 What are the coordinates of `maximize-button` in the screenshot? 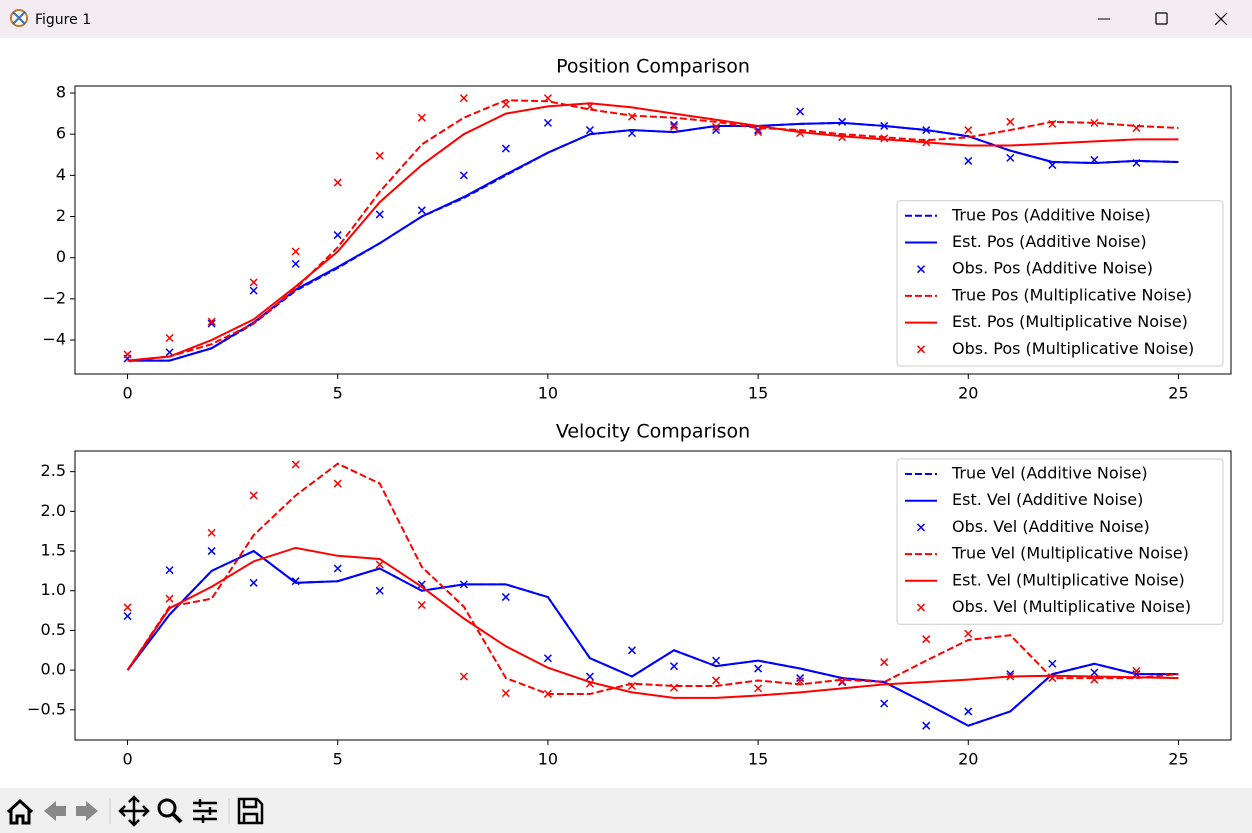 It's located at (1161, 18).